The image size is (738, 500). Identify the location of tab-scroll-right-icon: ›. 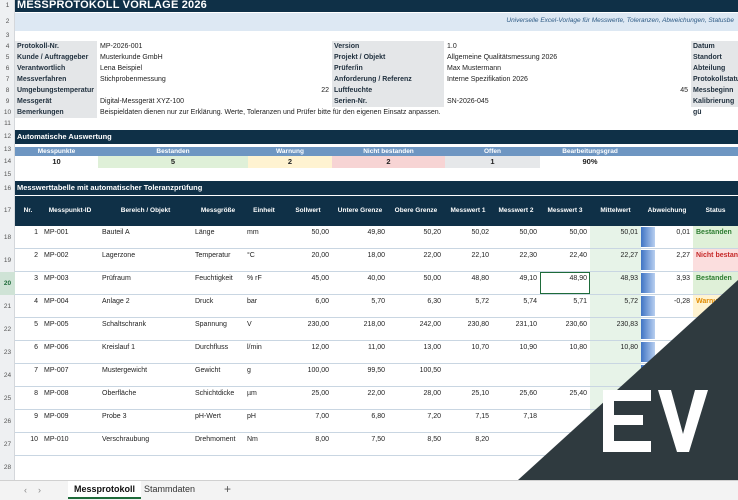
(39, 490).